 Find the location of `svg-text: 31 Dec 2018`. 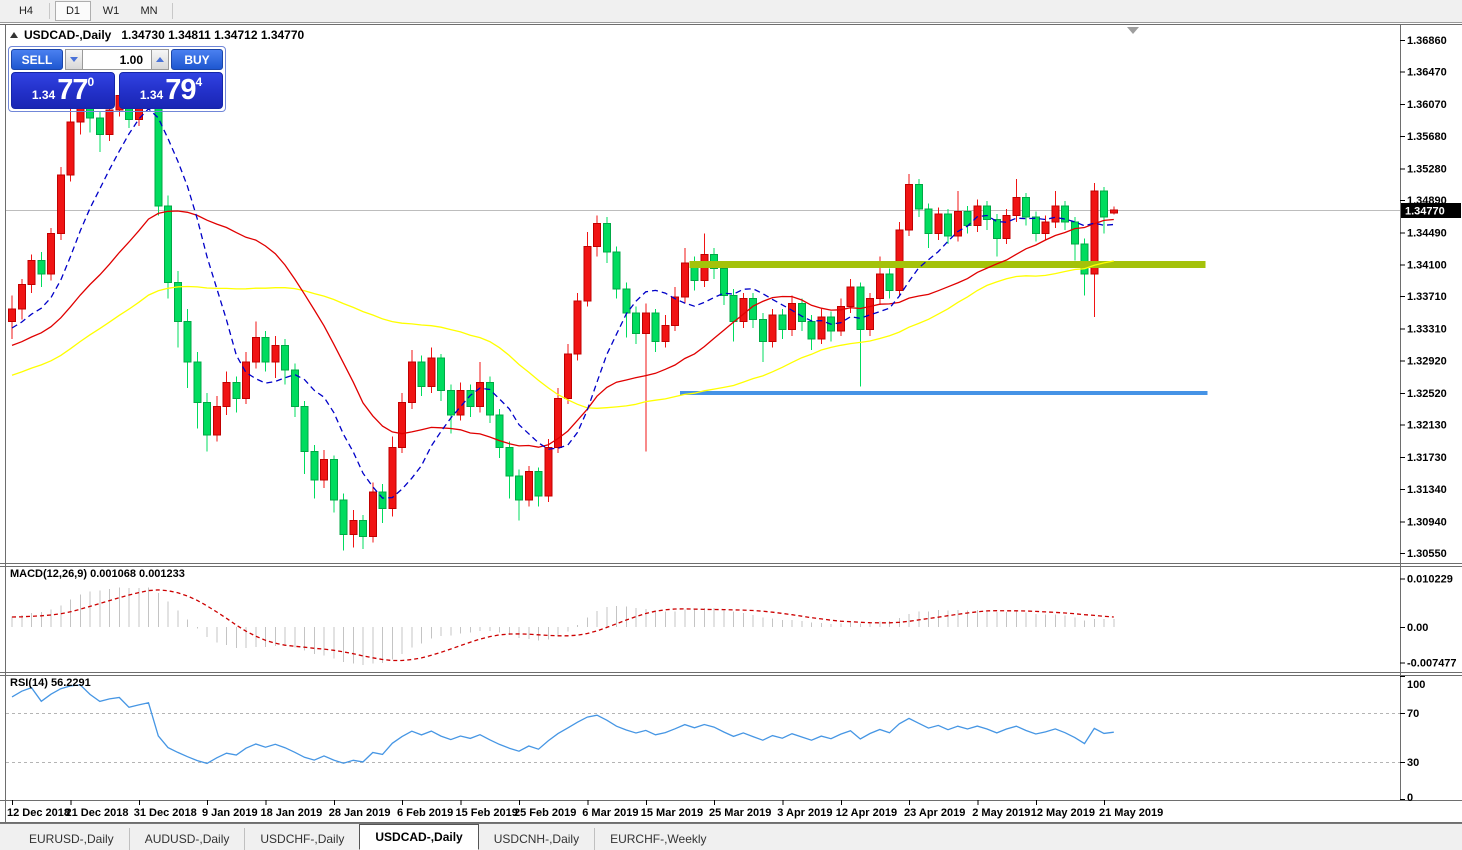

svg-text: 31 Dec 2018 is located at coordinates (165, 813).